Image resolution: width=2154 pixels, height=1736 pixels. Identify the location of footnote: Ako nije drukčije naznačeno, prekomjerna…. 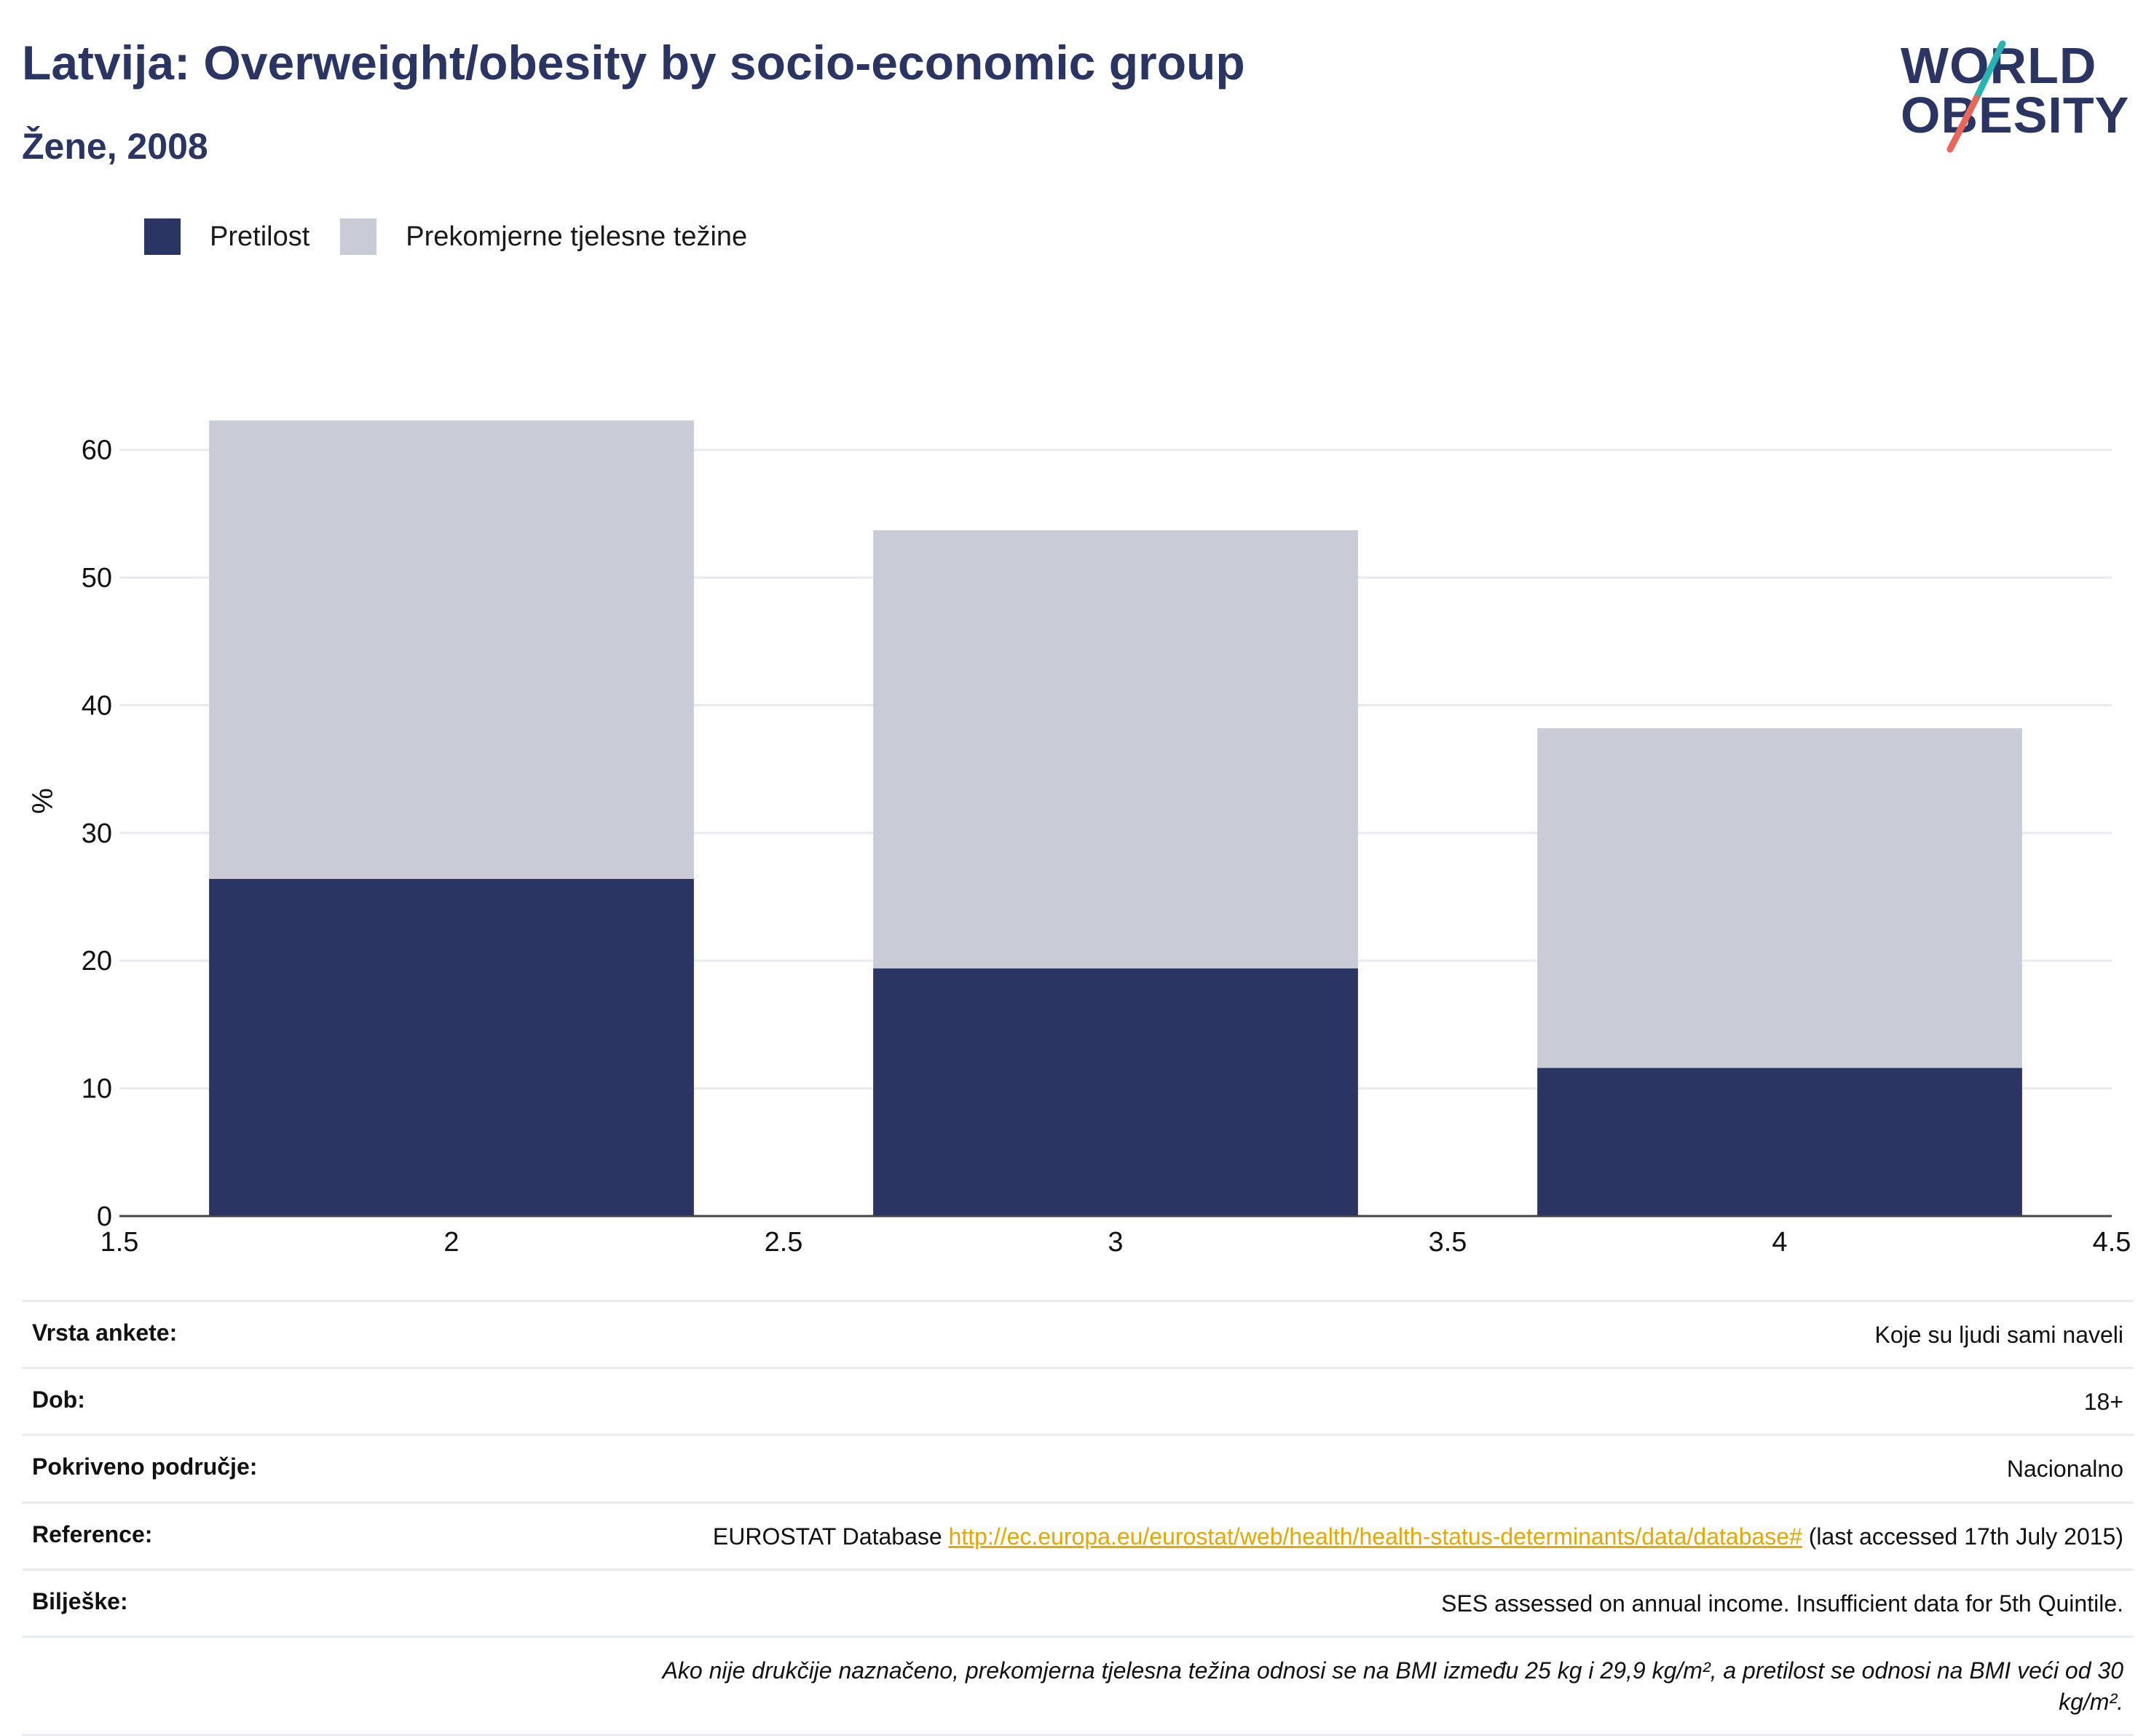
(1392, 1686).